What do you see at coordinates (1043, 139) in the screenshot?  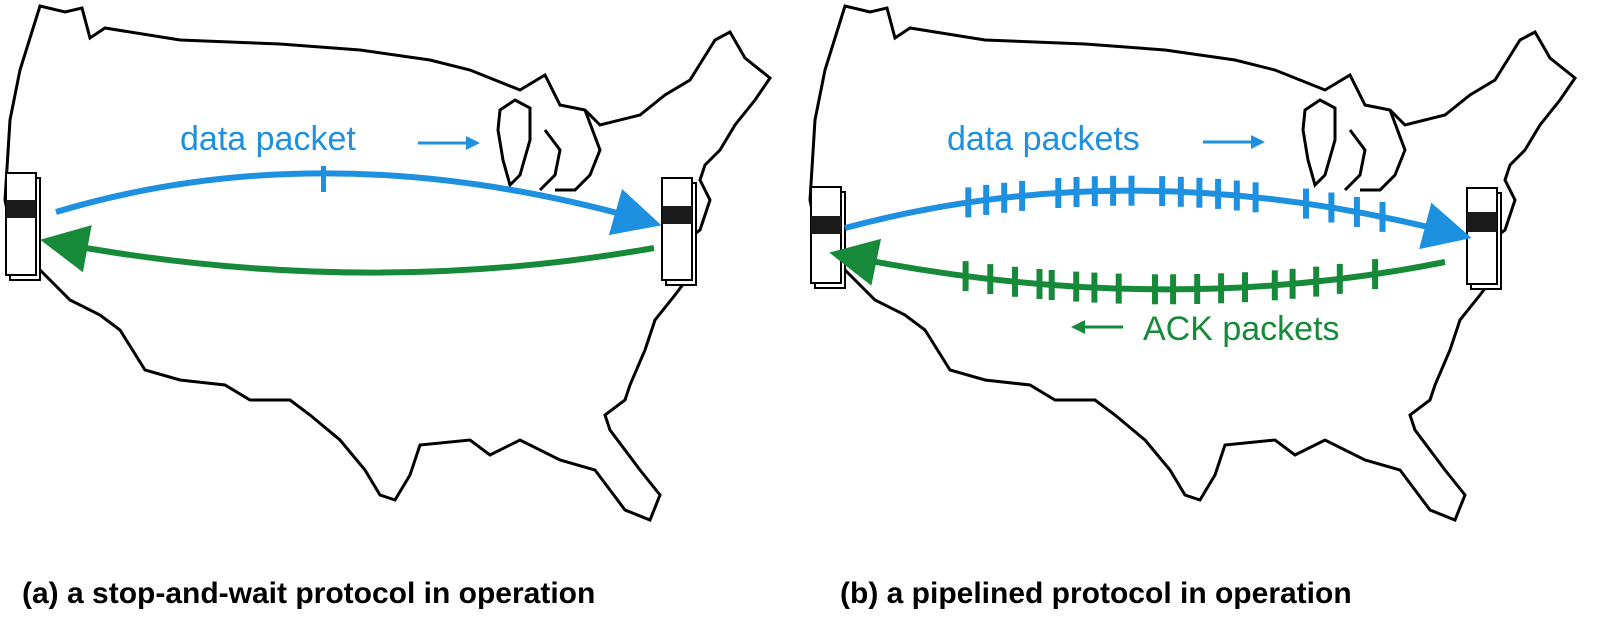 I see `data-packets-label: data packets` at bounding box center [1043, 139].